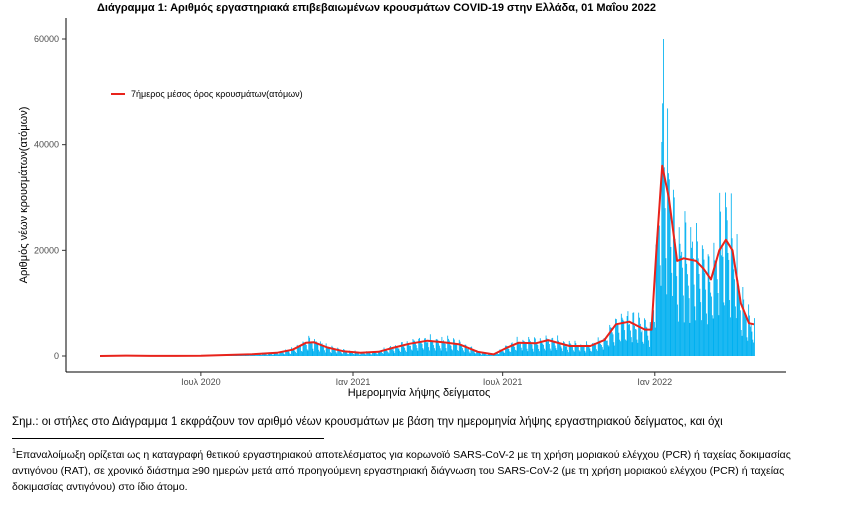 This screenshot has width=858, height=516. I want to click on footnote-marker: 1, so click(14, 451).